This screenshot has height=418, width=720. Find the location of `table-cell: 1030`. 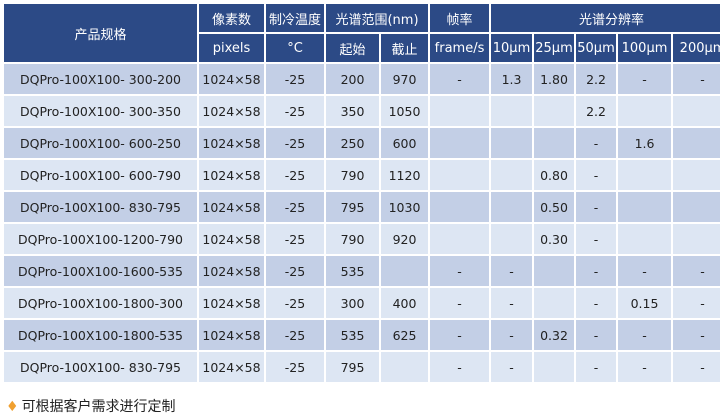

table-cell: 1030 is located at coordinates (405, 207).